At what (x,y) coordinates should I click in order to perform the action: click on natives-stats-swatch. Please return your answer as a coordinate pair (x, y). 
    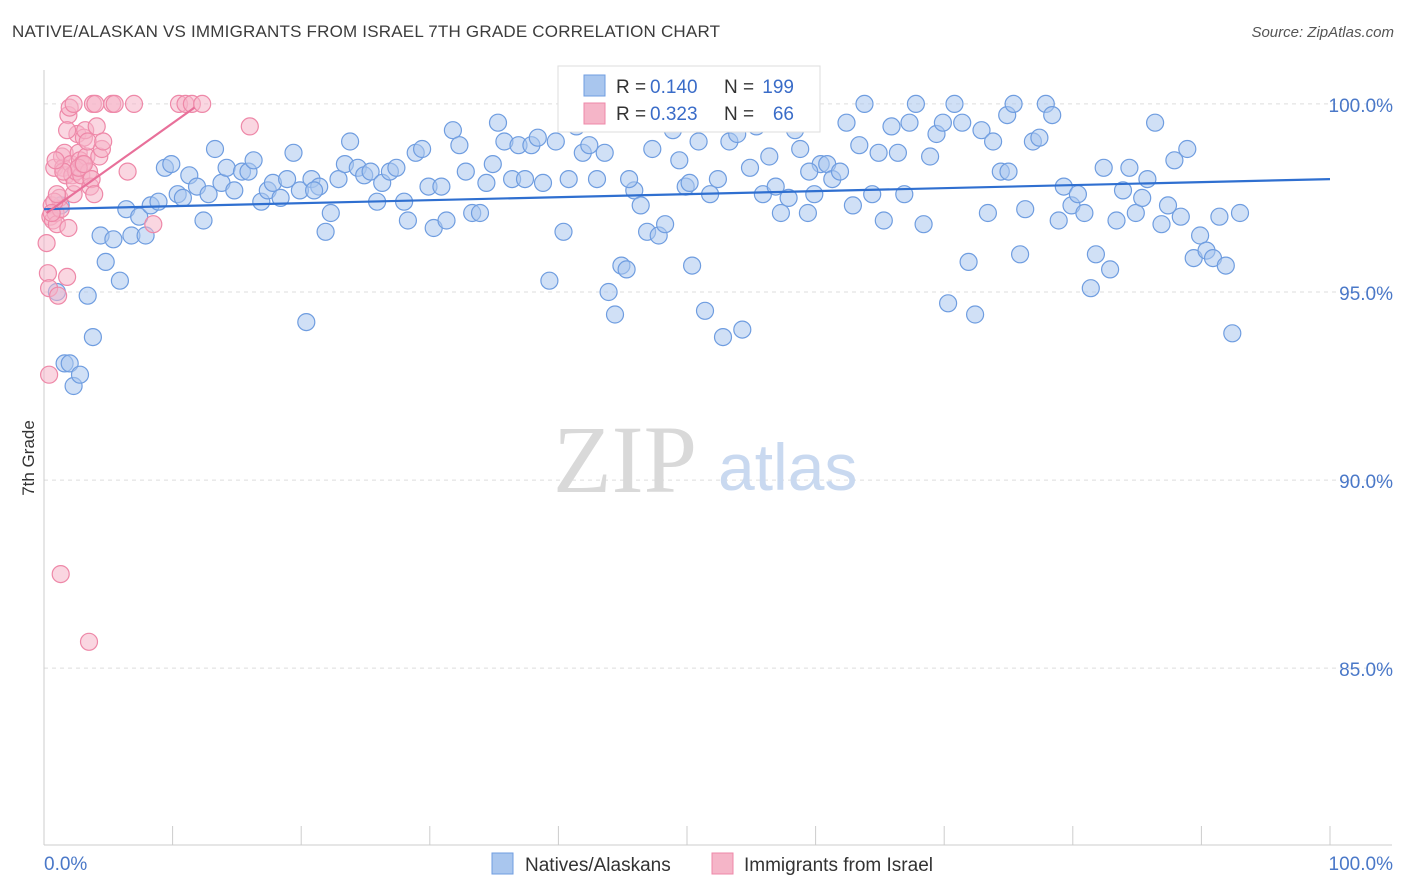
    Looking at the image, I should click on (594, 85).